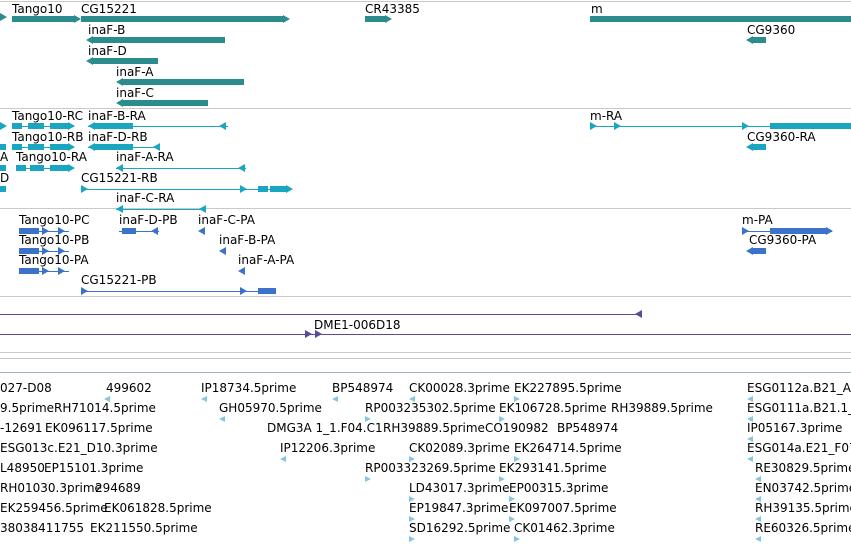 The height and width of the screenshot is (544, 851). I want to click on est-label: RP003235302.5prime, so click(430, 408).